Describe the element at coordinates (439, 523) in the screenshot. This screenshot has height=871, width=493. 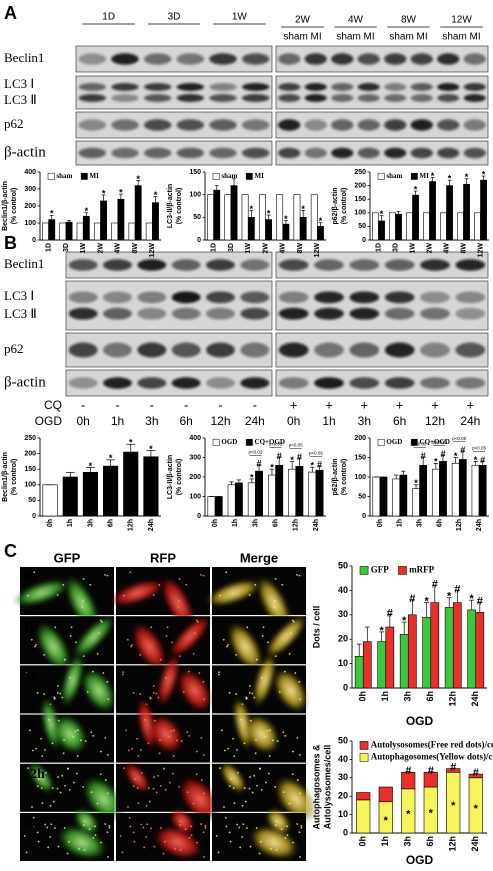
I see `x-tick-label: 6h` at that location.